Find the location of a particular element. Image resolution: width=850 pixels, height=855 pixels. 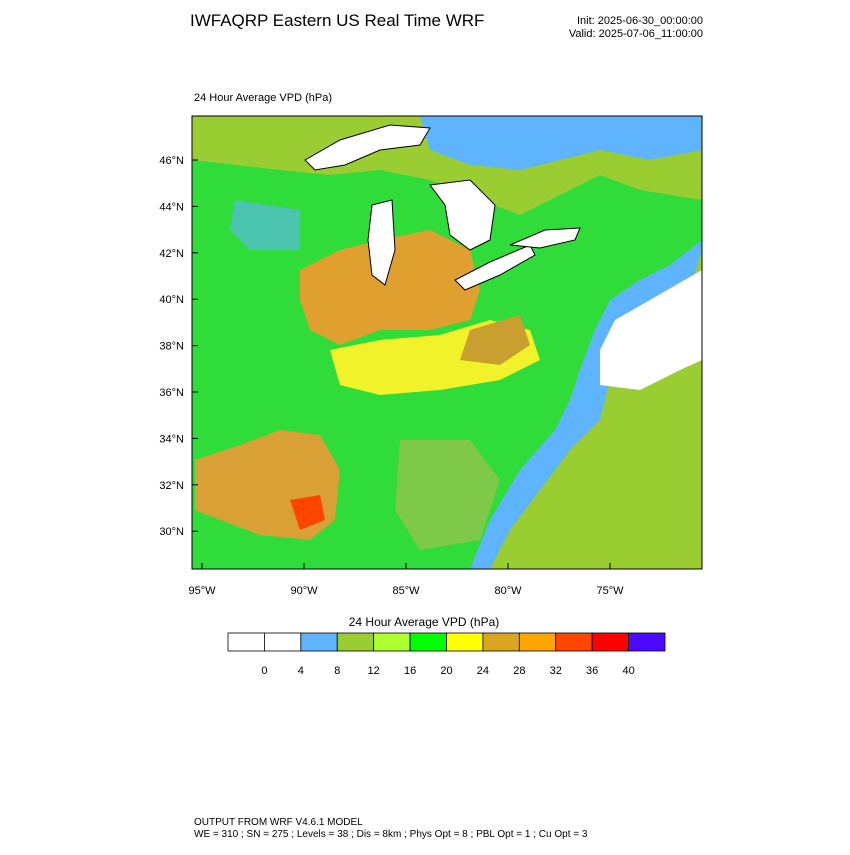

wisconsin-moist is located at coordinates (265, 225).